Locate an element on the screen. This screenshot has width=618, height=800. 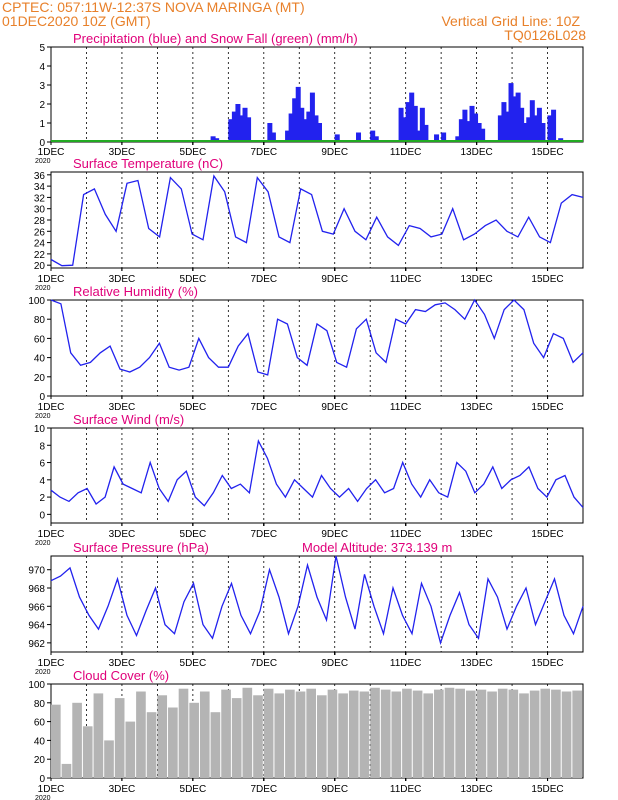
panel-title: Surface Pressure (hPa) is located at coordinates (141, 547).